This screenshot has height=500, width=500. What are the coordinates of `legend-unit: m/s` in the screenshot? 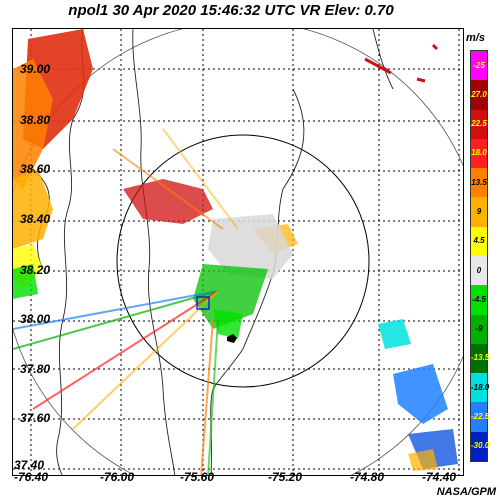 It's located at (475, 38).